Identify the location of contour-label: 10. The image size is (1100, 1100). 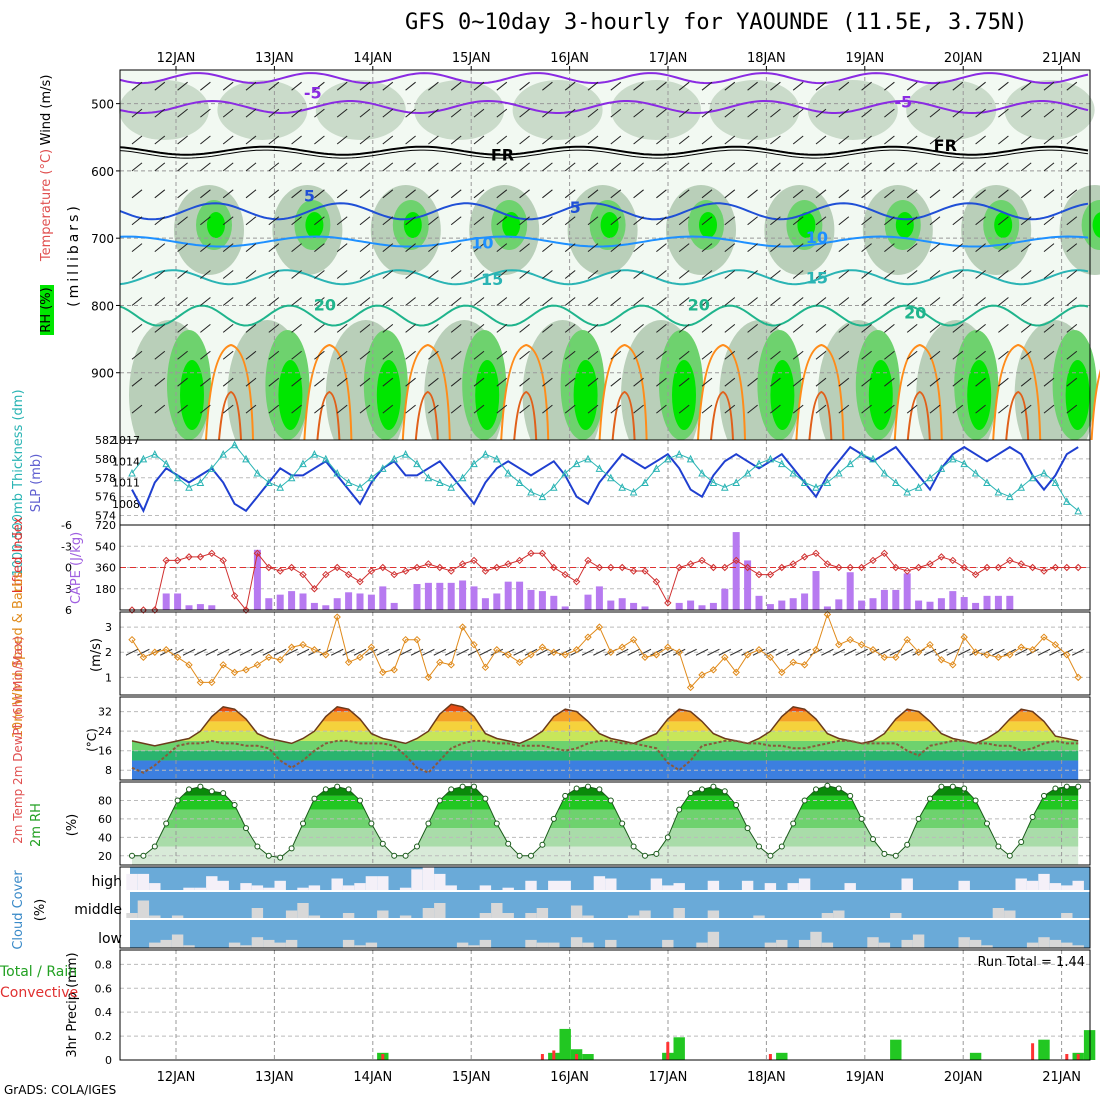
(482, 243).